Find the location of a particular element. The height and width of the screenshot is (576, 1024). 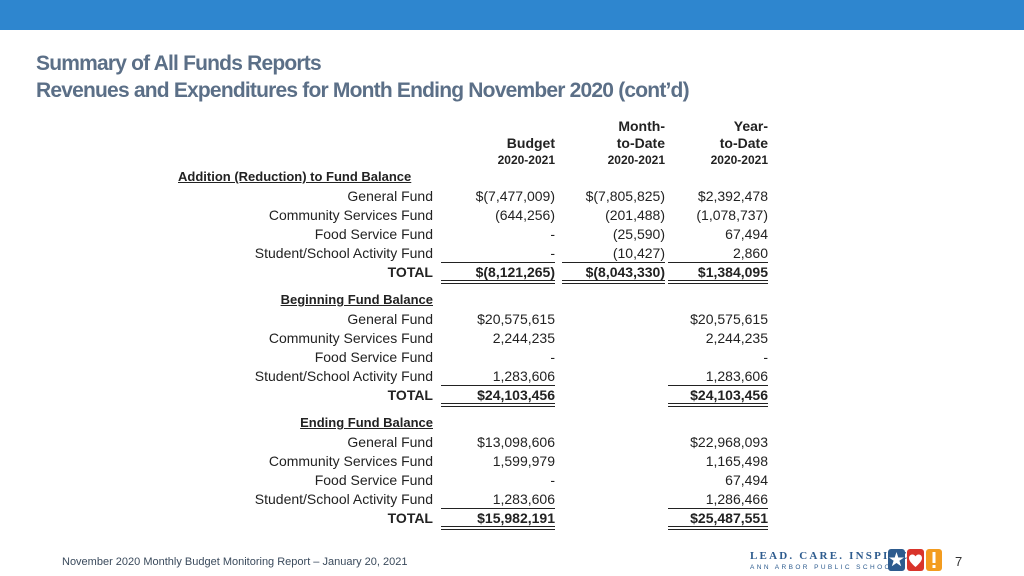

budget-total: $(8,121,265) is located at coordinates (515, 272).